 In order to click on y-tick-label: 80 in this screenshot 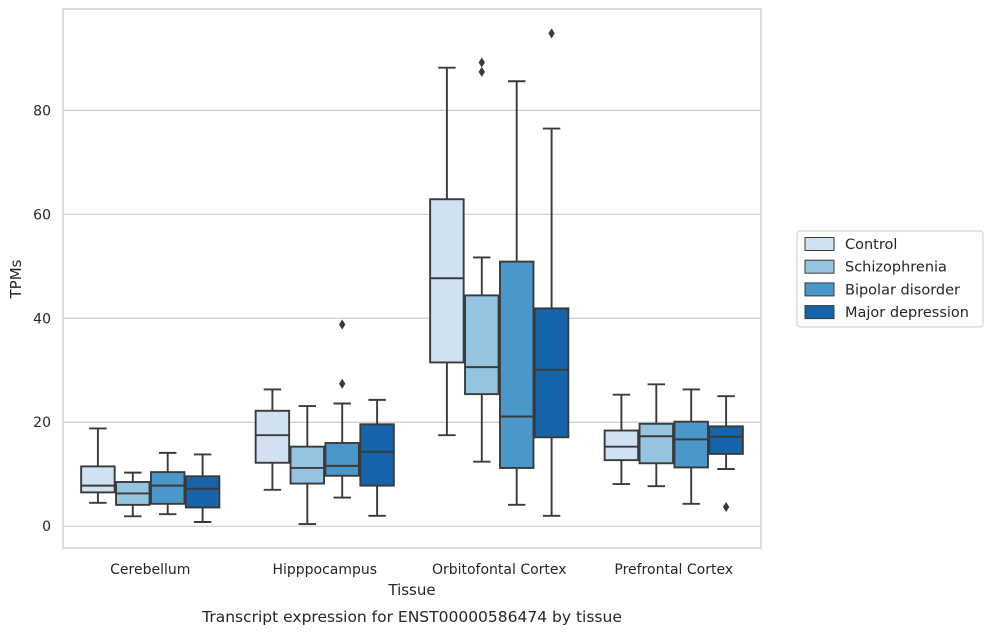, I will do `click(42, 111)`.